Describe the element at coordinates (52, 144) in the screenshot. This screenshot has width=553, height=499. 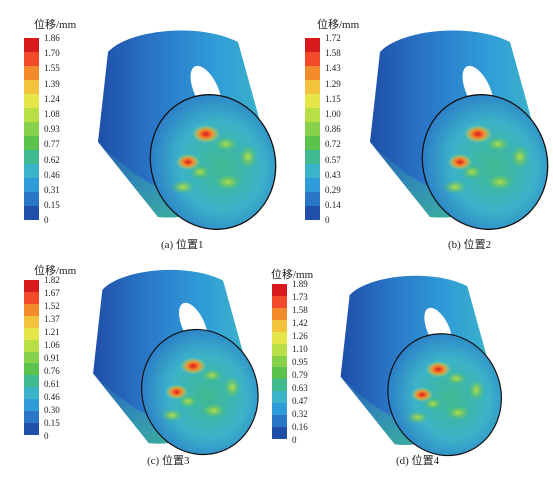
I see `tick-label: 0.77` at that location.